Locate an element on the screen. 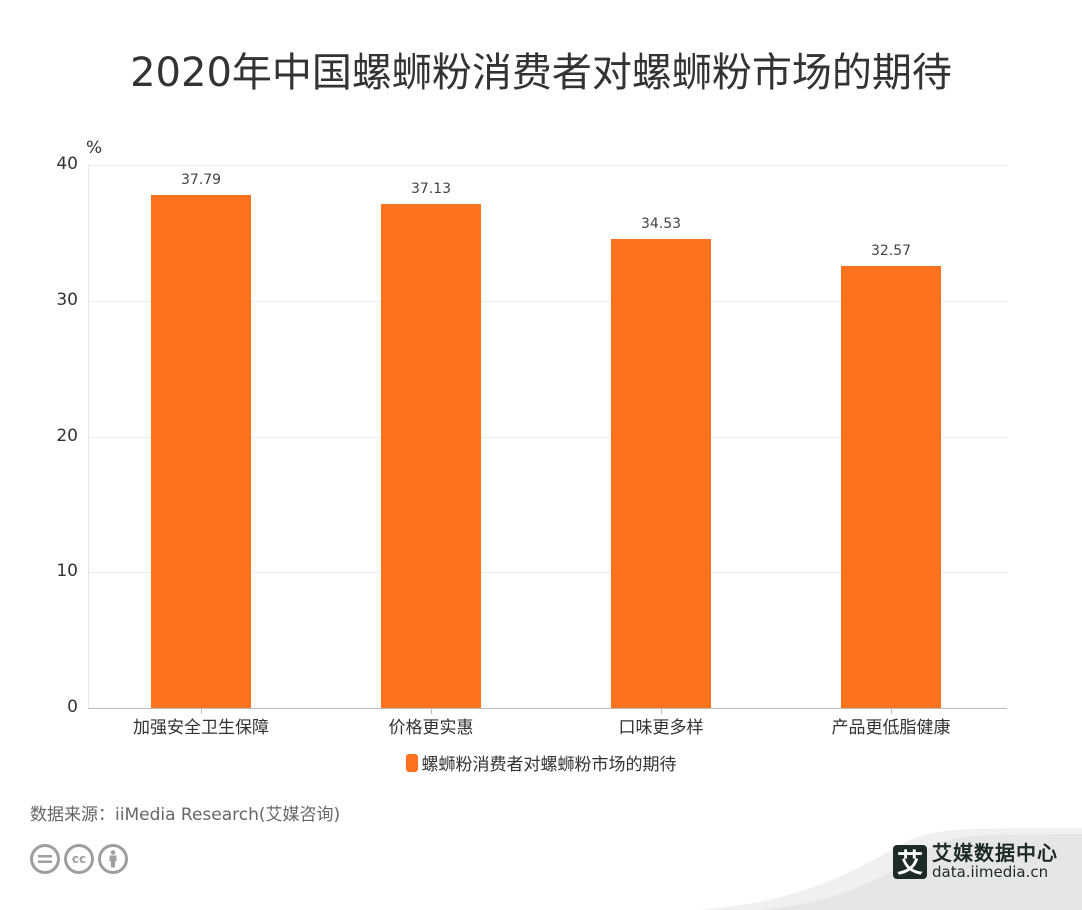 Image resolution: width=1082 pixels, height=910 pixels. bar-value-label: 37.79 is located at coordinates (201, 180).